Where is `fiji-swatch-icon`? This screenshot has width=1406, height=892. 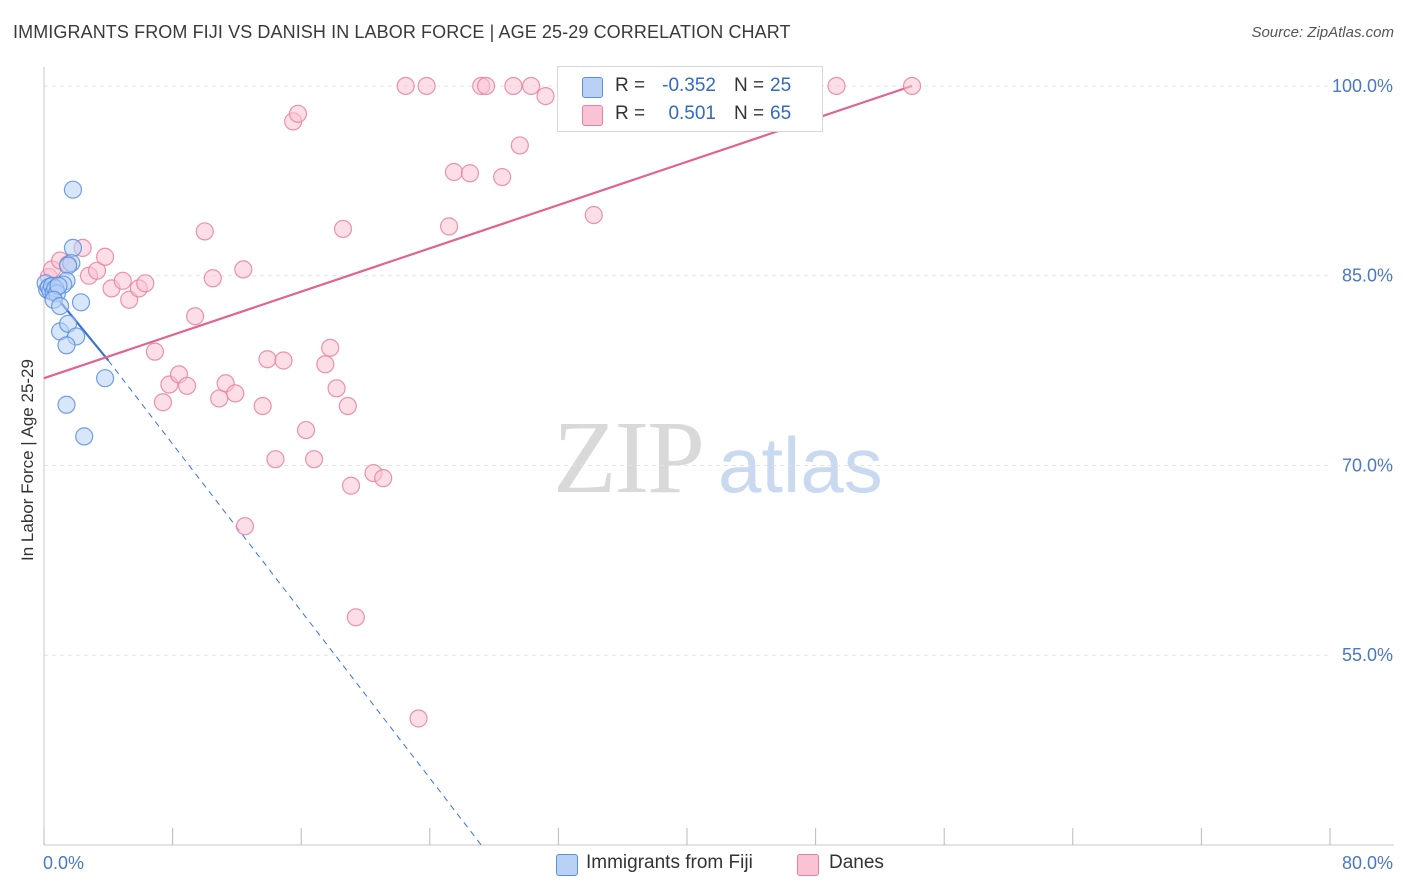
fiji-swatch-icon is located at coordinates (592, 87).